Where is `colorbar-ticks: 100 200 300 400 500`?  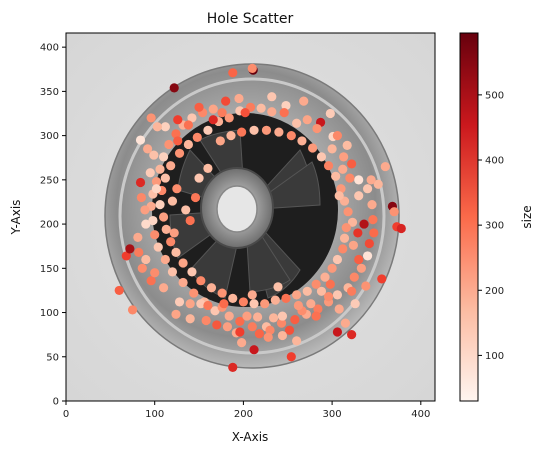
colorbar-ticks: 100 200 300 400 500 is located at coordinates (491, 226).